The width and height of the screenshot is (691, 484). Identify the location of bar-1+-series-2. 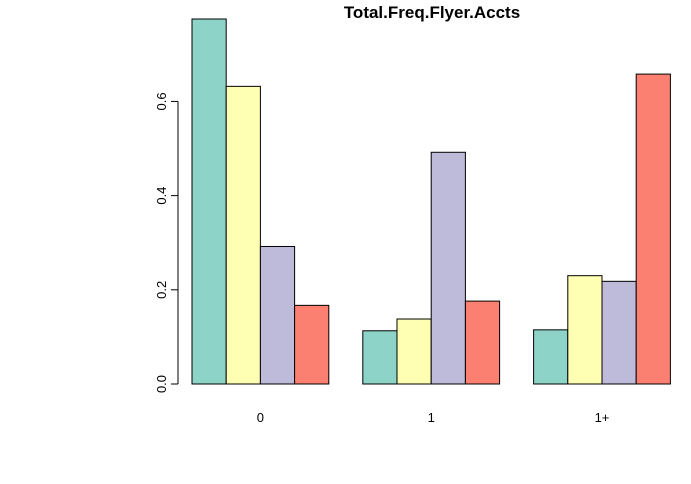
(585, 330).